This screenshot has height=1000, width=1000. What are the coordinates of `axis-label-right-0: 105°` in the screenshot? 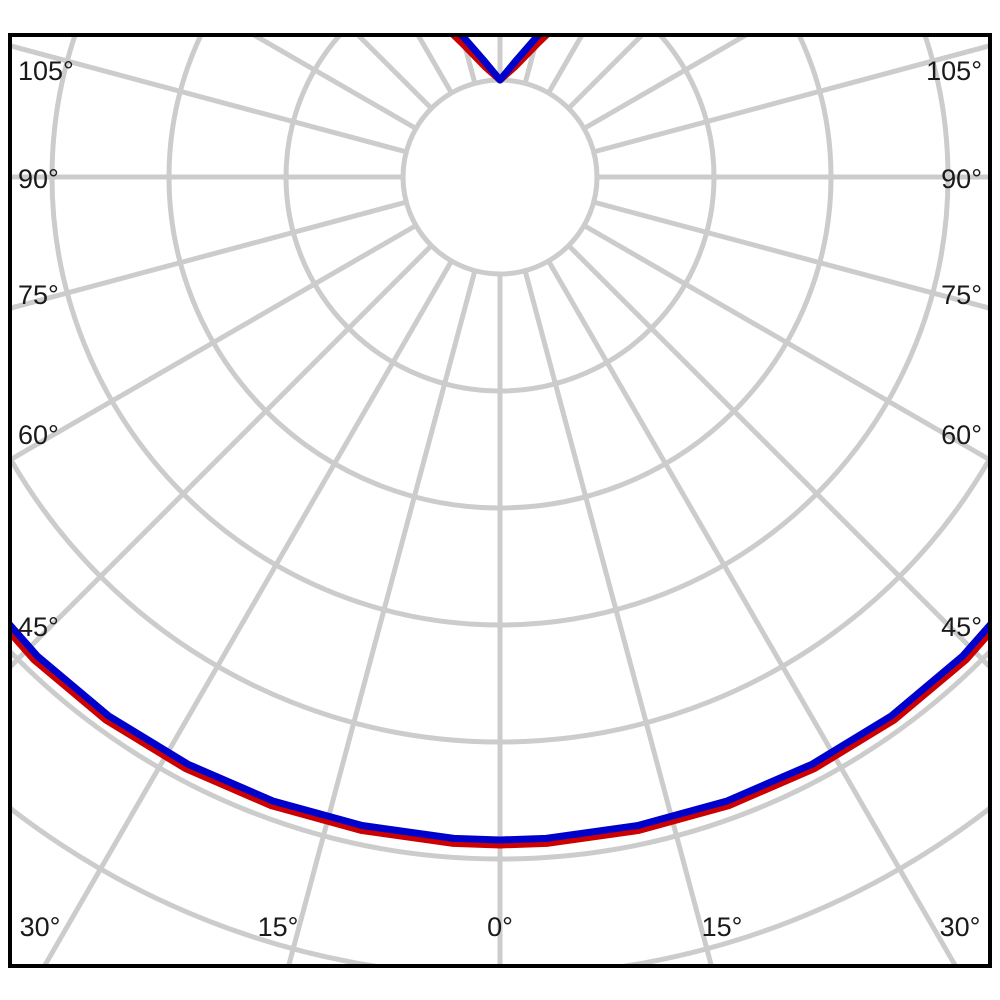 It's located at (954, 71).